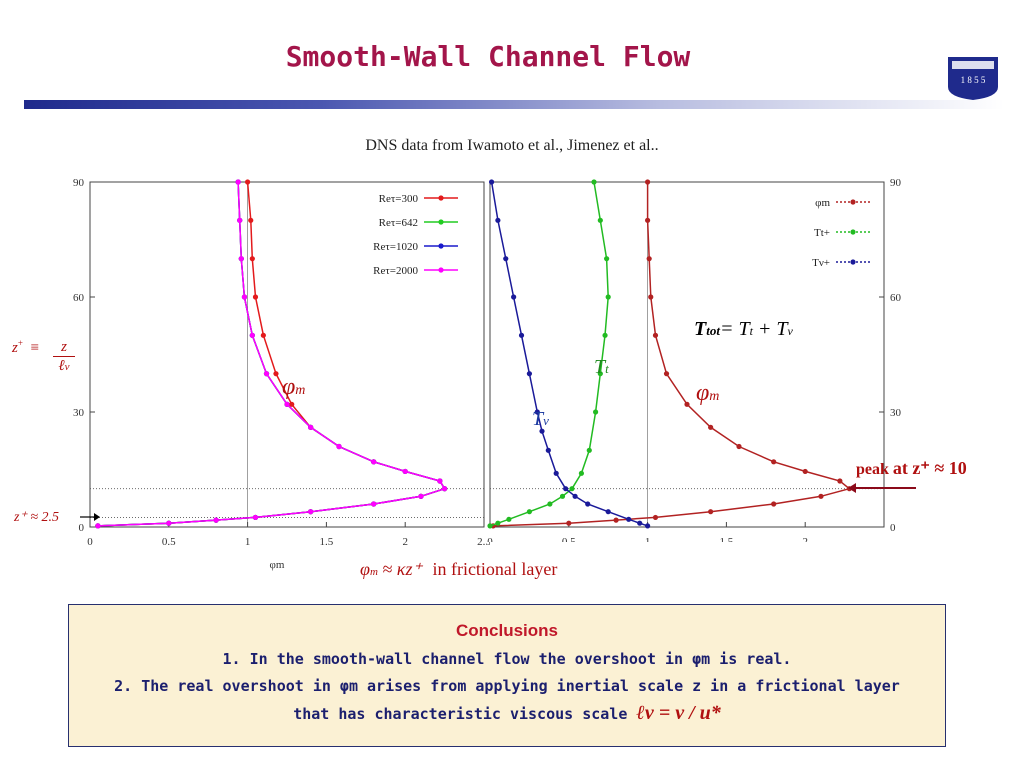 The width and height of the screenshot is (1024, 768). Describe the element at coordinates (90, 517) in the screenshot. I see `zplus-arrow-icon` at that location.